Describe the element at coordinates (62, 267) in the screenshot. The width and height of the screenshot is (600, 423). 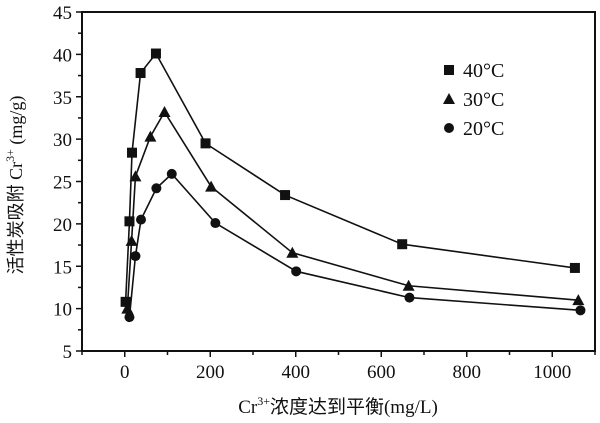
I see `y-tick-label: 15` at that location.